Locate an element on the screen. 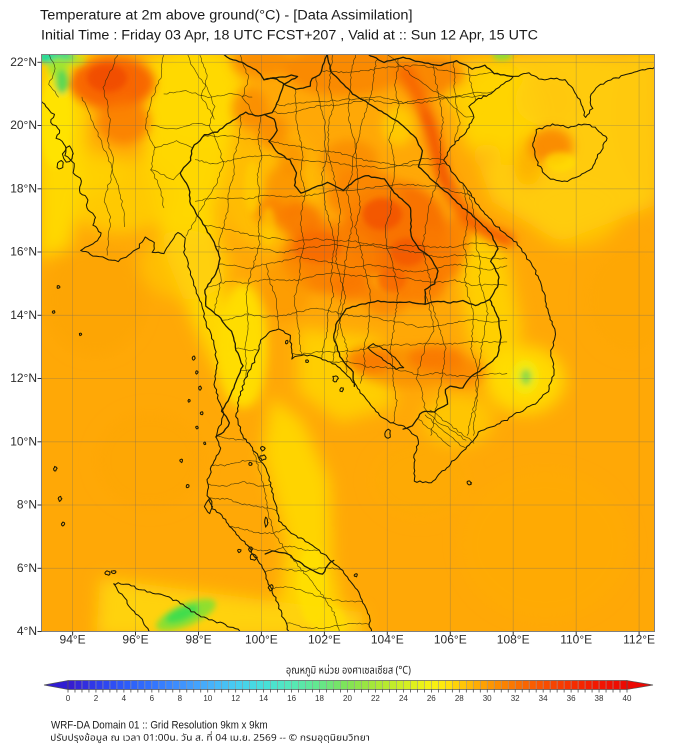 Image resolution: width=676 pixels, height=756 pixels. svg-text: 6°N is located at coordinates (27, 568).